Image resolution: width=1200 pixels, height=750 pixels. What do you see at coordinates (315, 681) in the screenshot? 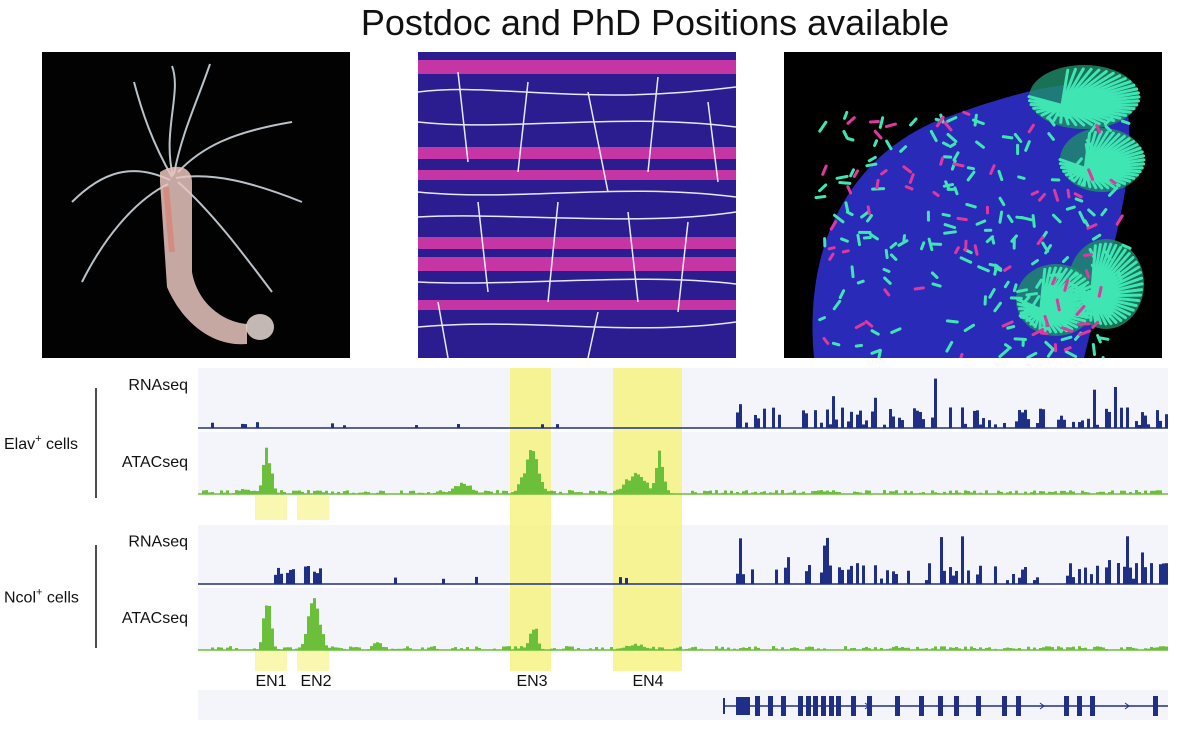
I see `enhancer-label-en2: EN2` at bounding box center [315, 681].